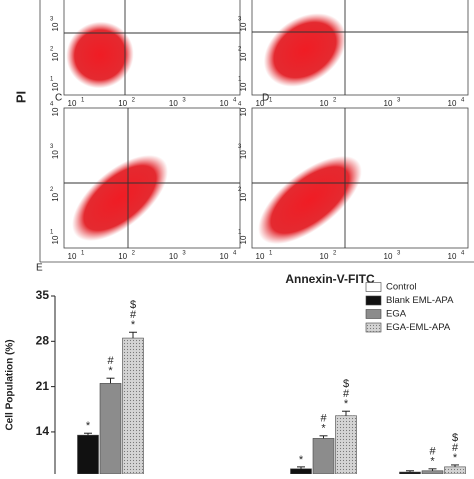  Describe the element at coordinates (10, 384) in the screenshot. I see `y-axis-label: Cell Population (%)` at that location.